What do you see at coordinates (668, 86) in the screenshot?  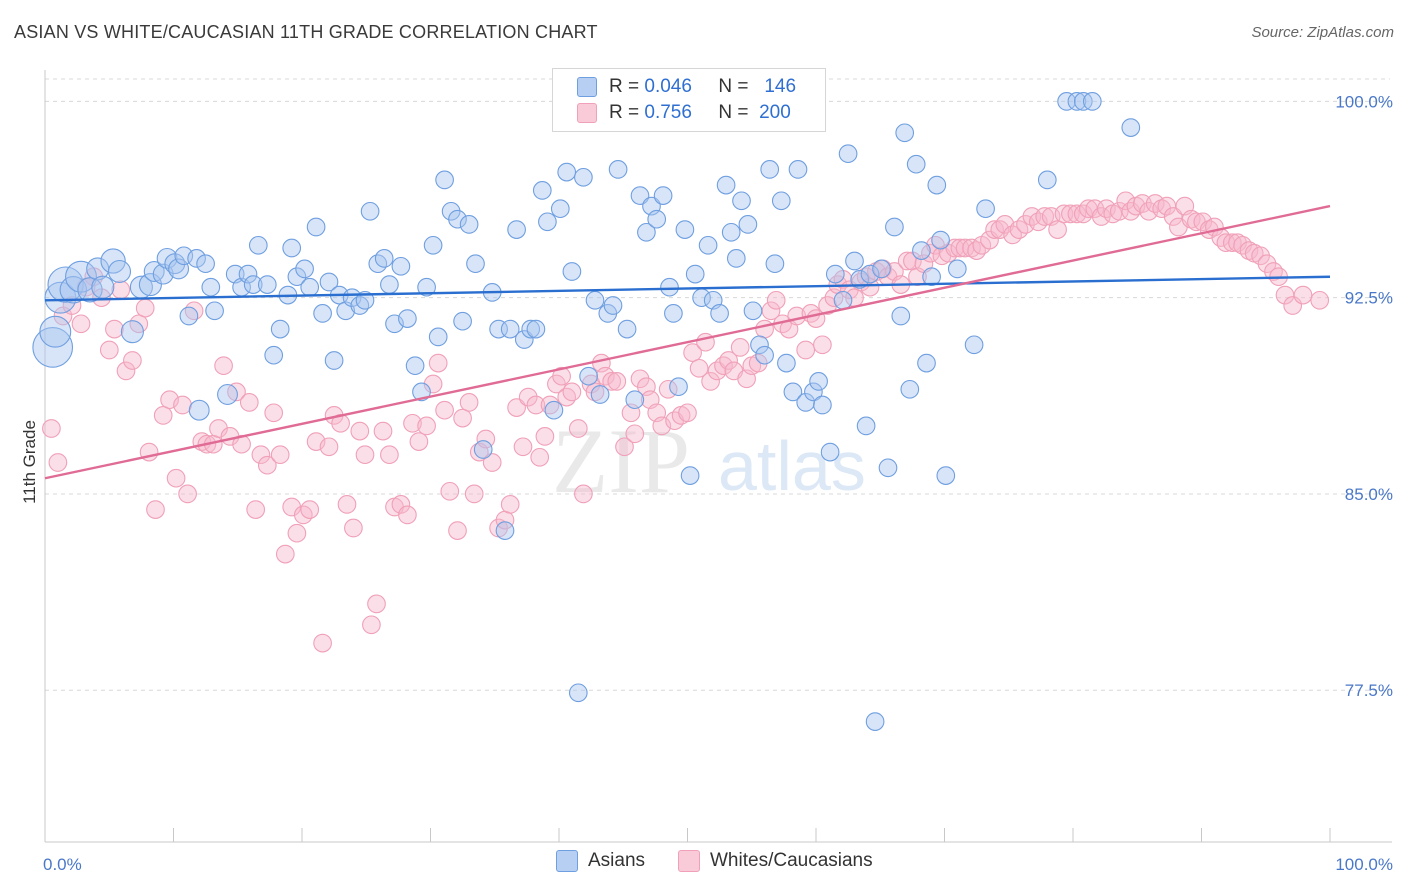 I see `legend-r-value: 0.046` at bounding box center [668, 86].